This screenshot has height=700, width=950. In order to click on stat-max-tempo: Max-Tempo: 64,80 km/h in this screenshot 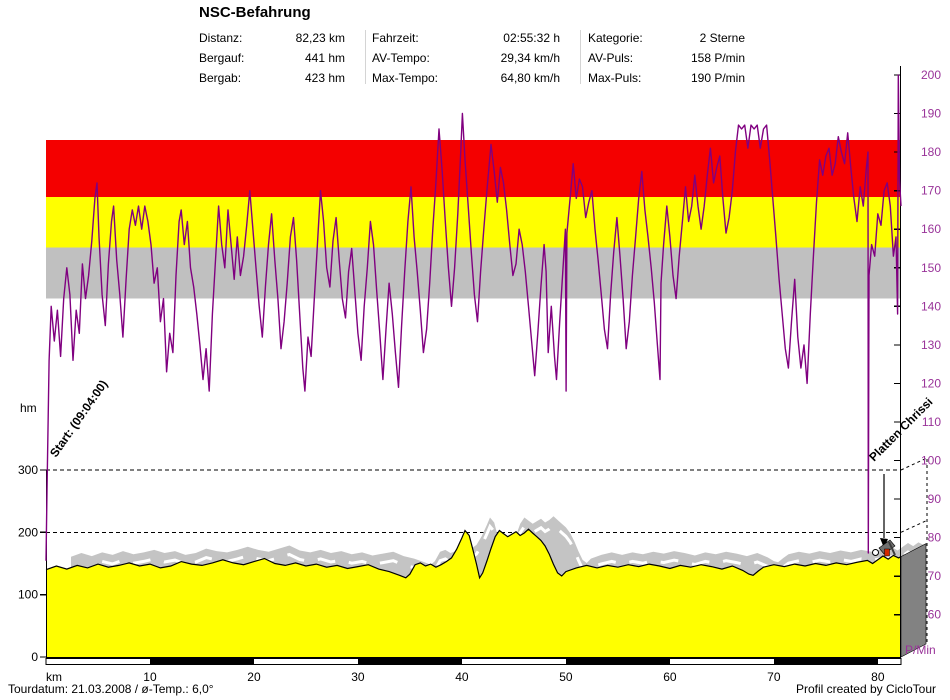, I will do `click(466, 78)`.